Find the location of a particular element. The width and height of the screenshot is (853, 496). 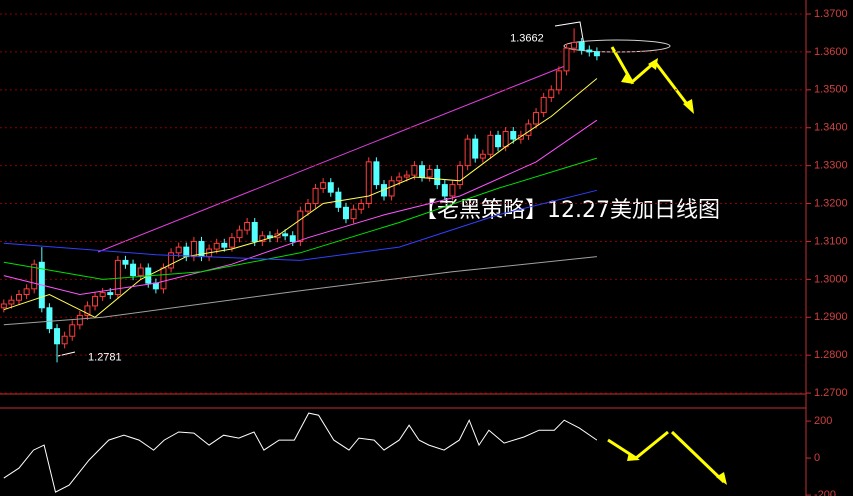

y-tick-label: -200 is located at coordinates (825, 492).